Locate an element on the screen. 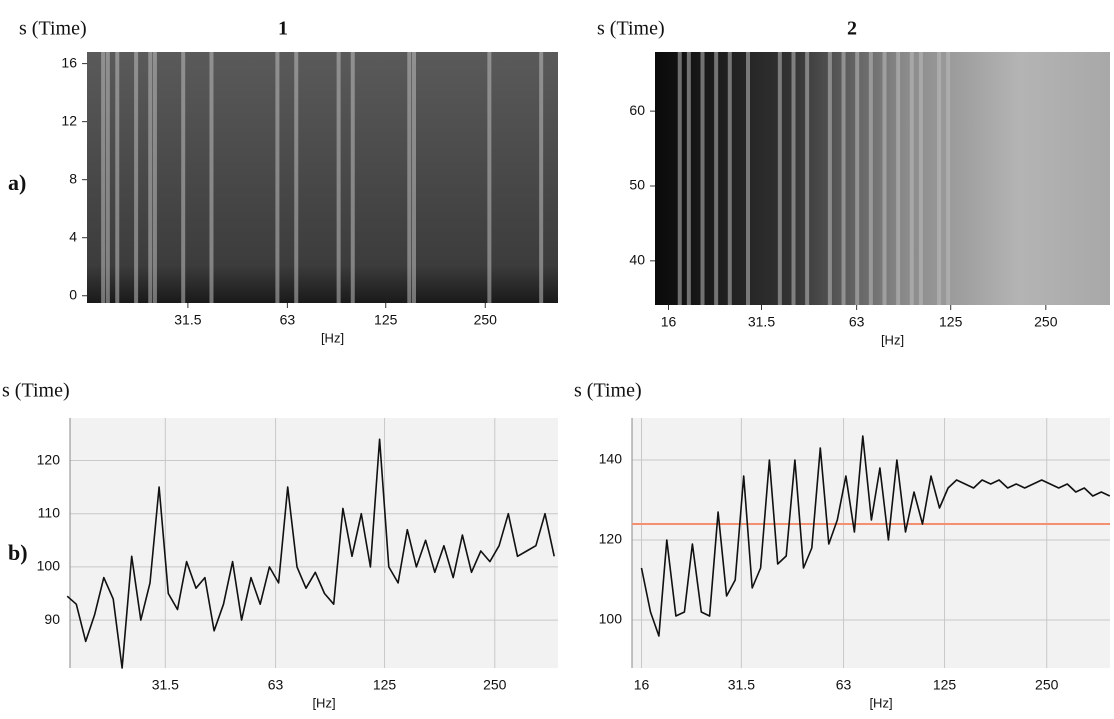 This screenshot has height=719, width=1114. y-tick-label: 12 is located at coordinates (69, 120).